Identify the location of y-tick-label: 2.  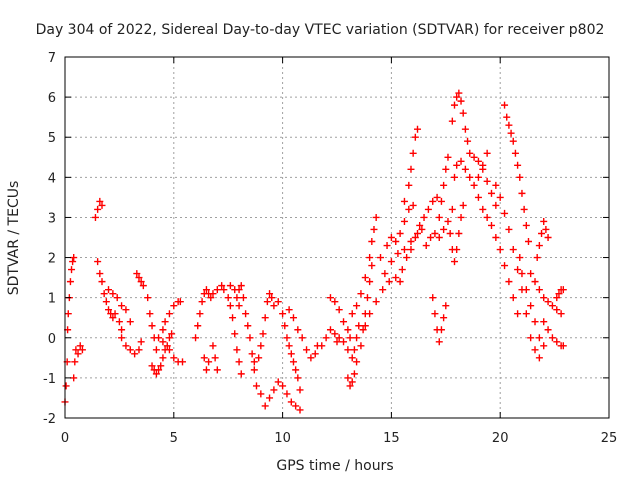
(52, 259).